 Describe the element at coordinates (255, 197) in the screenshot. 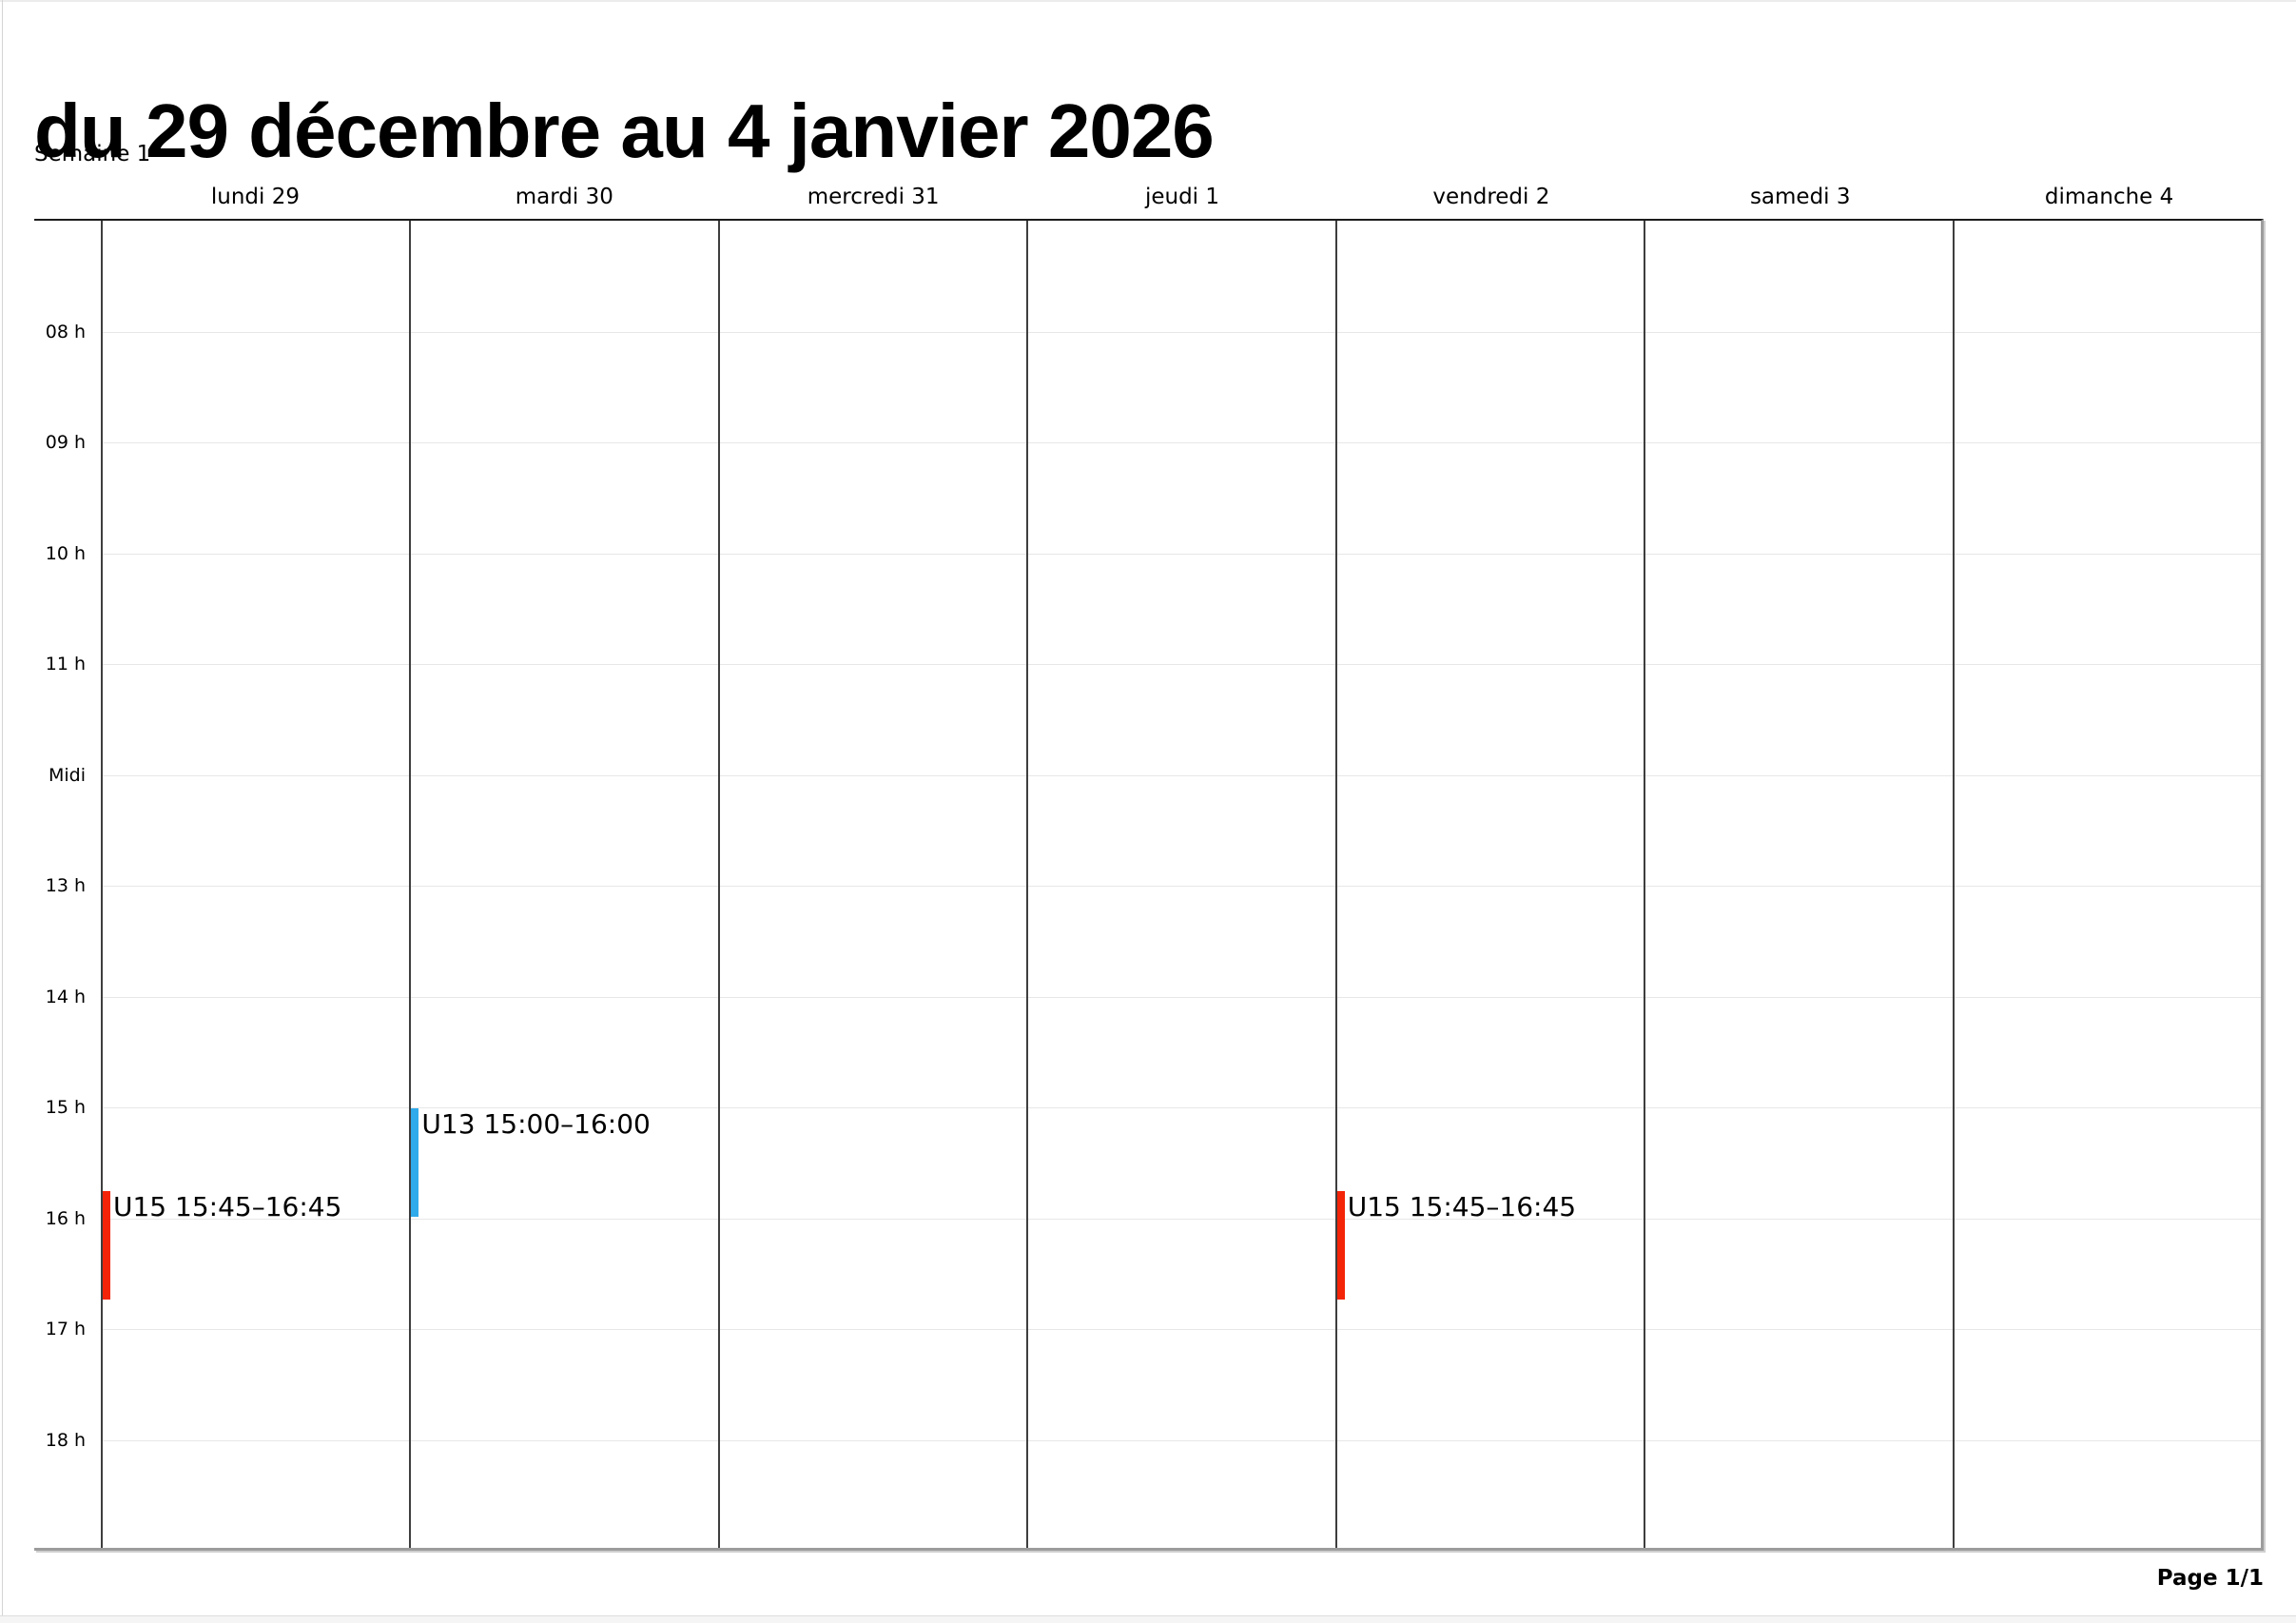

I see `day-header-1: lundi 29` at that location.